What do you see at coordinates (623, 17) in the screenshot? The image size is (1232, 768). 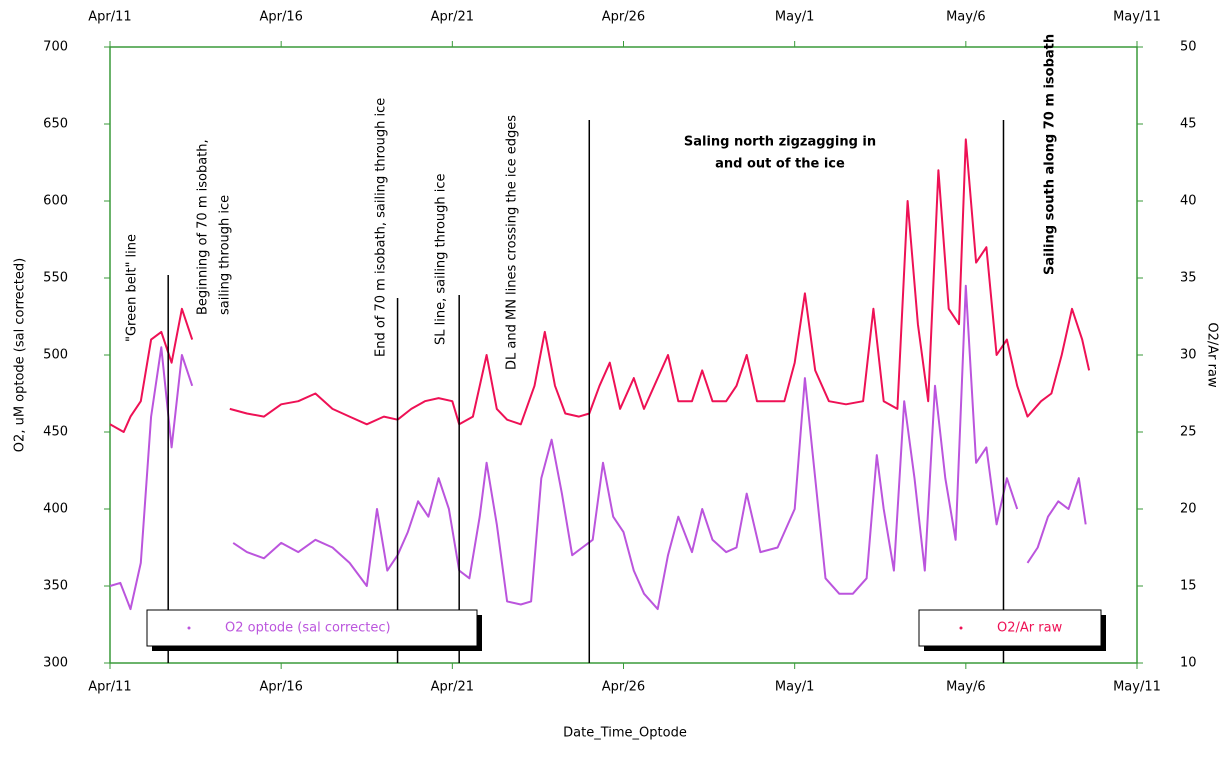 I see `x-tick-label-top: Apr/26` at bounding box center [623, 17].